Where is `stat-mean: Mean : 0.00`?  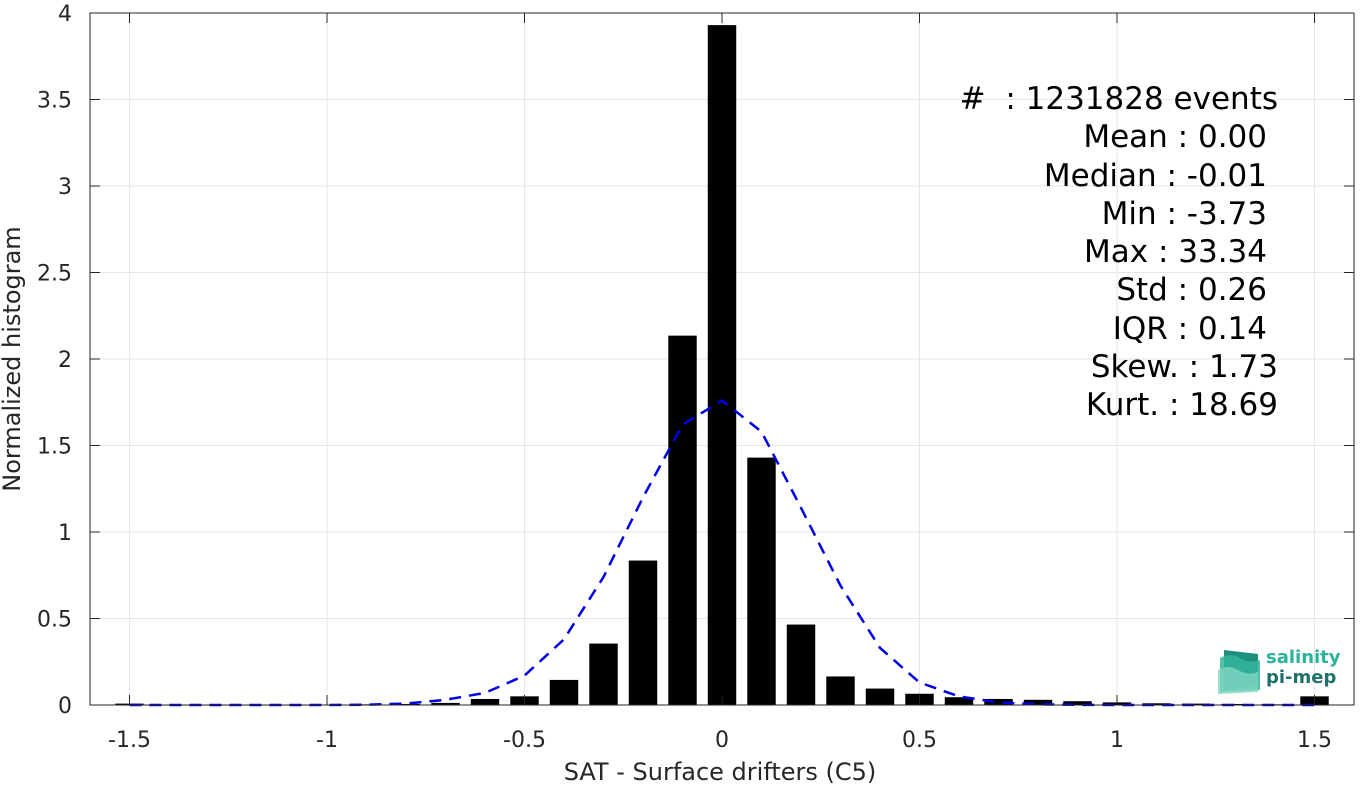
stat-mean: Mean : 0.00 is located at coordinates (1175, 137).